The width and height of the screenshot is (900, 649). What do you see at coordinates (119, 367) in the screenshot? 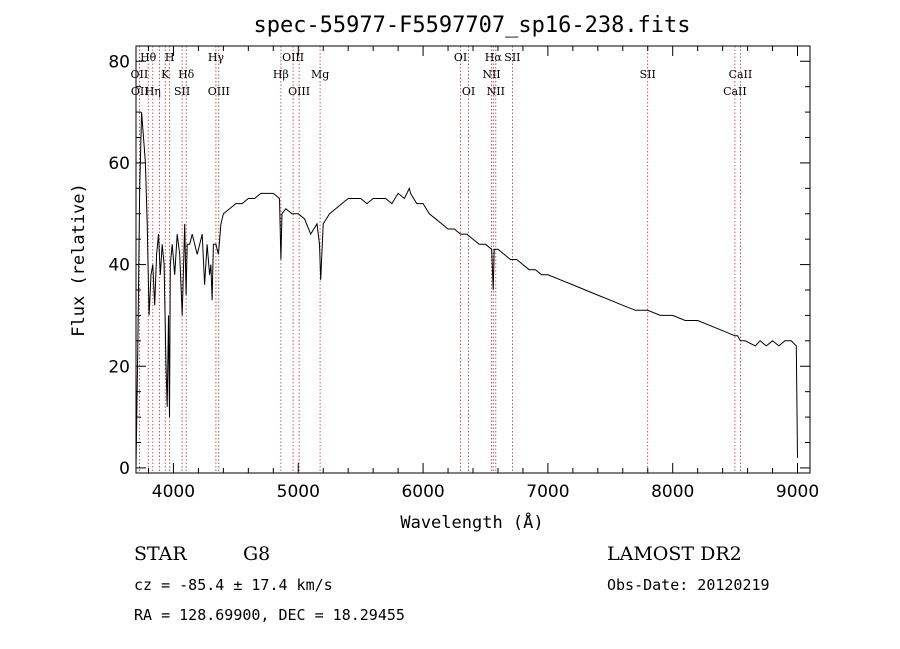
I see `y-tick-label: 20` at bounding box center [119, 367].